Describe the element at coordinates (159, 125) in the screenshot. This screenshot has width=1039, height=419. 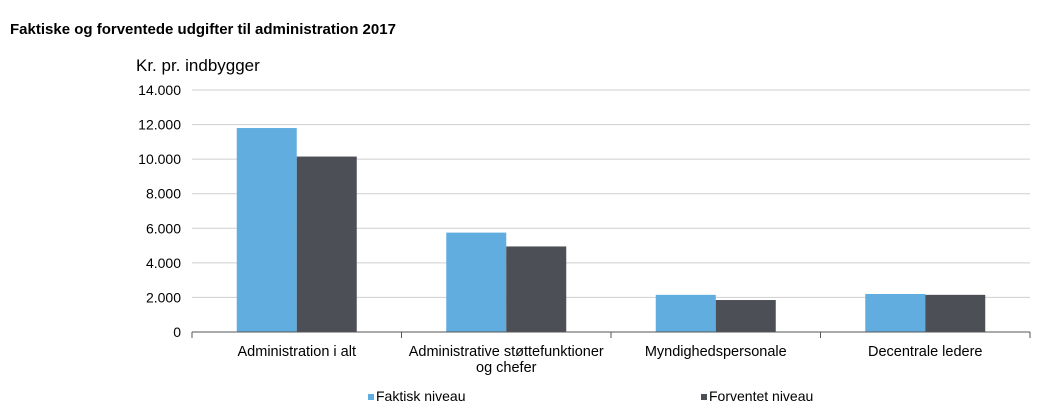
I see `y-tick-label: 12.000` at that location.